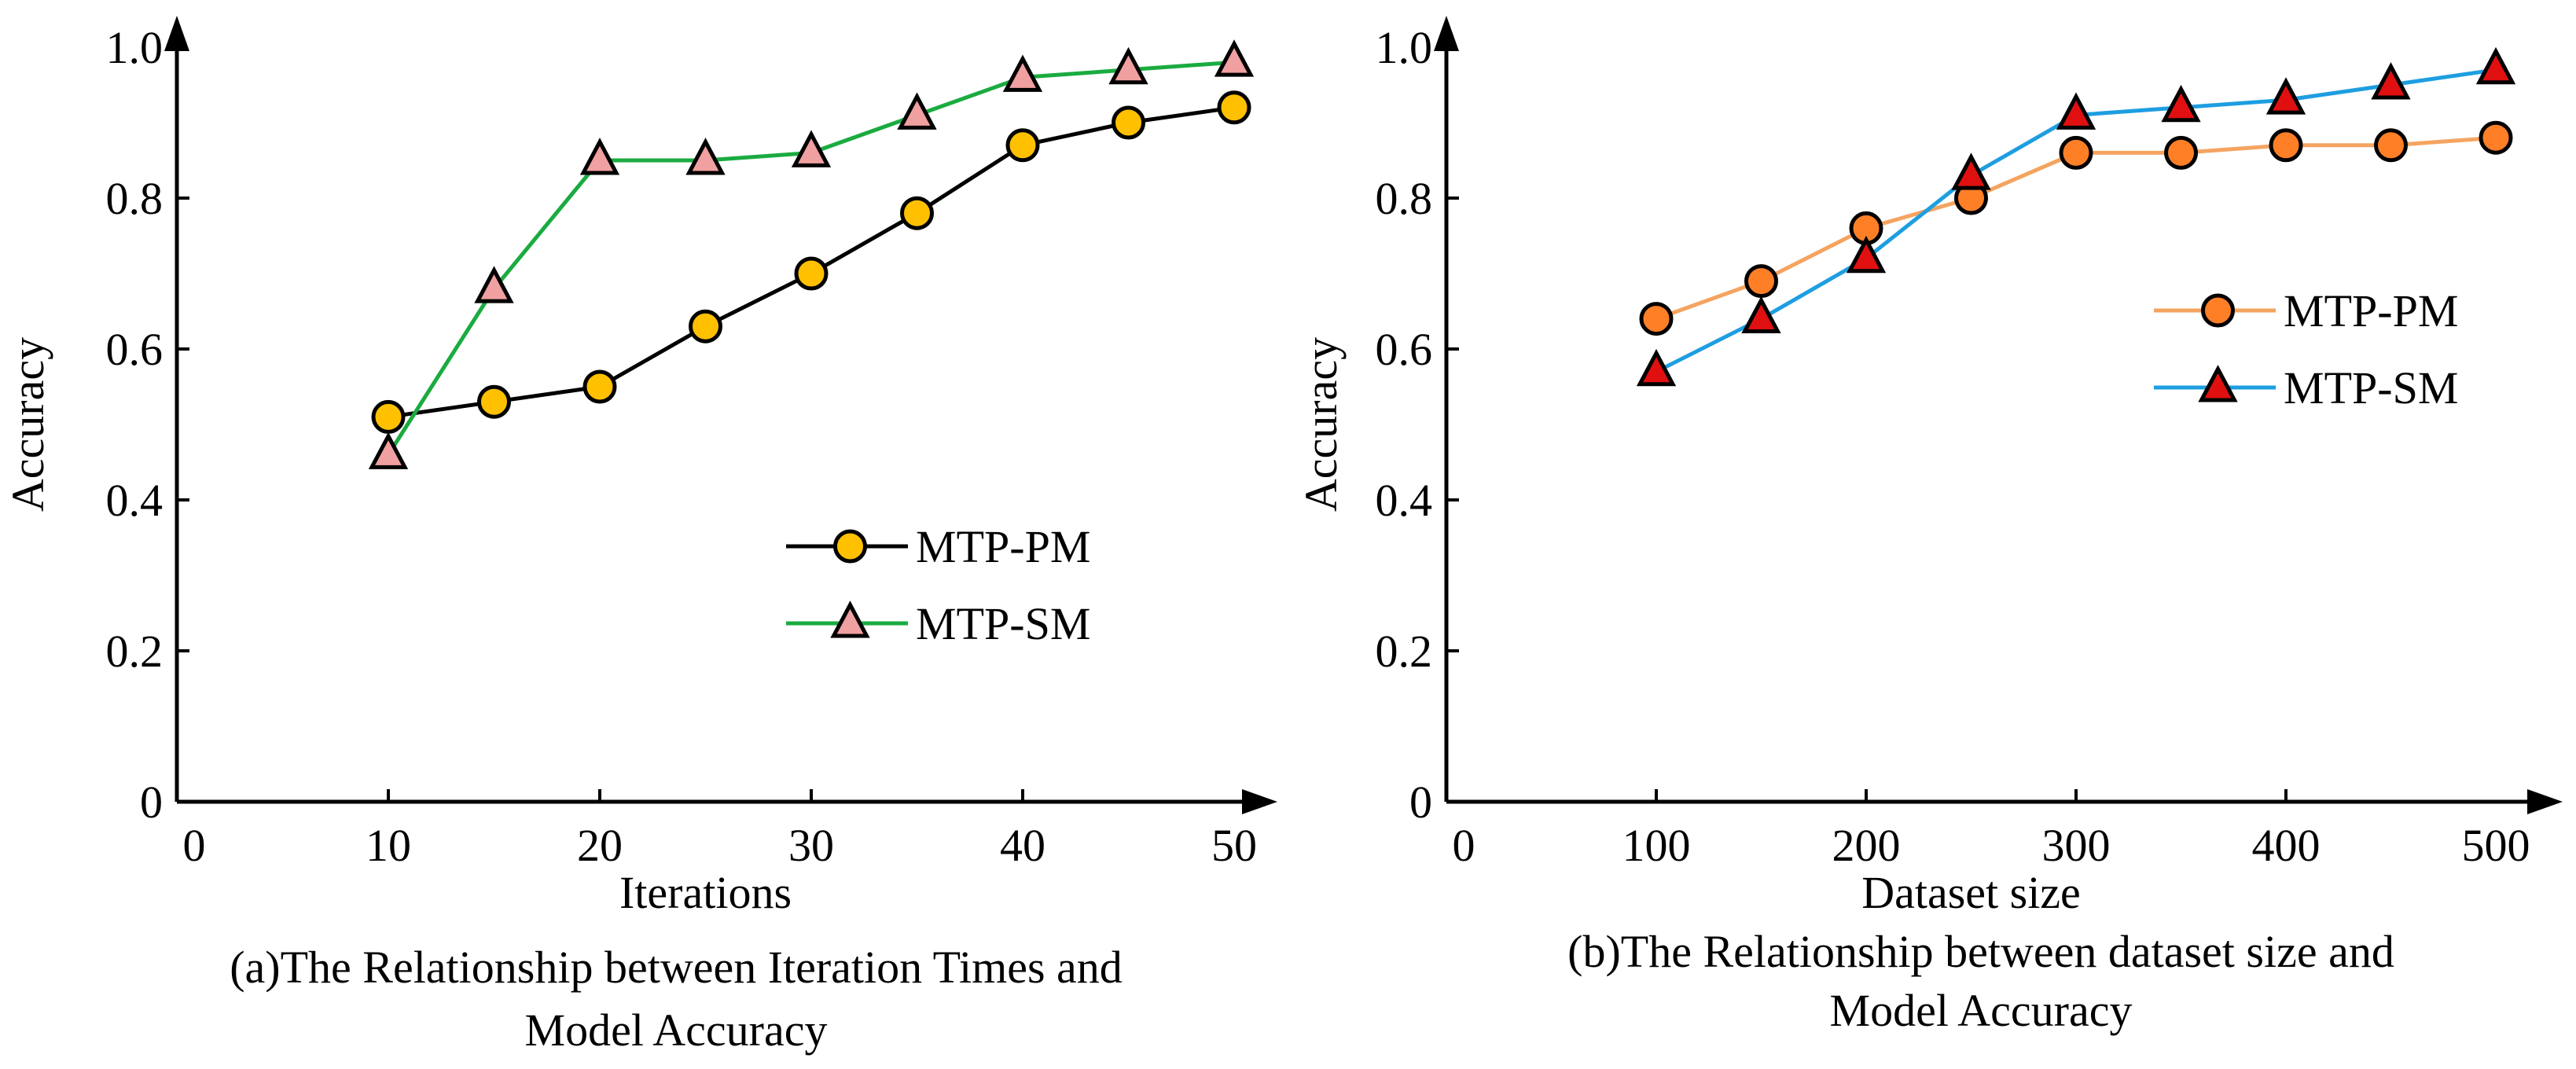  I want to click on x-axis-label: Dataset size, so click(1971, 892).